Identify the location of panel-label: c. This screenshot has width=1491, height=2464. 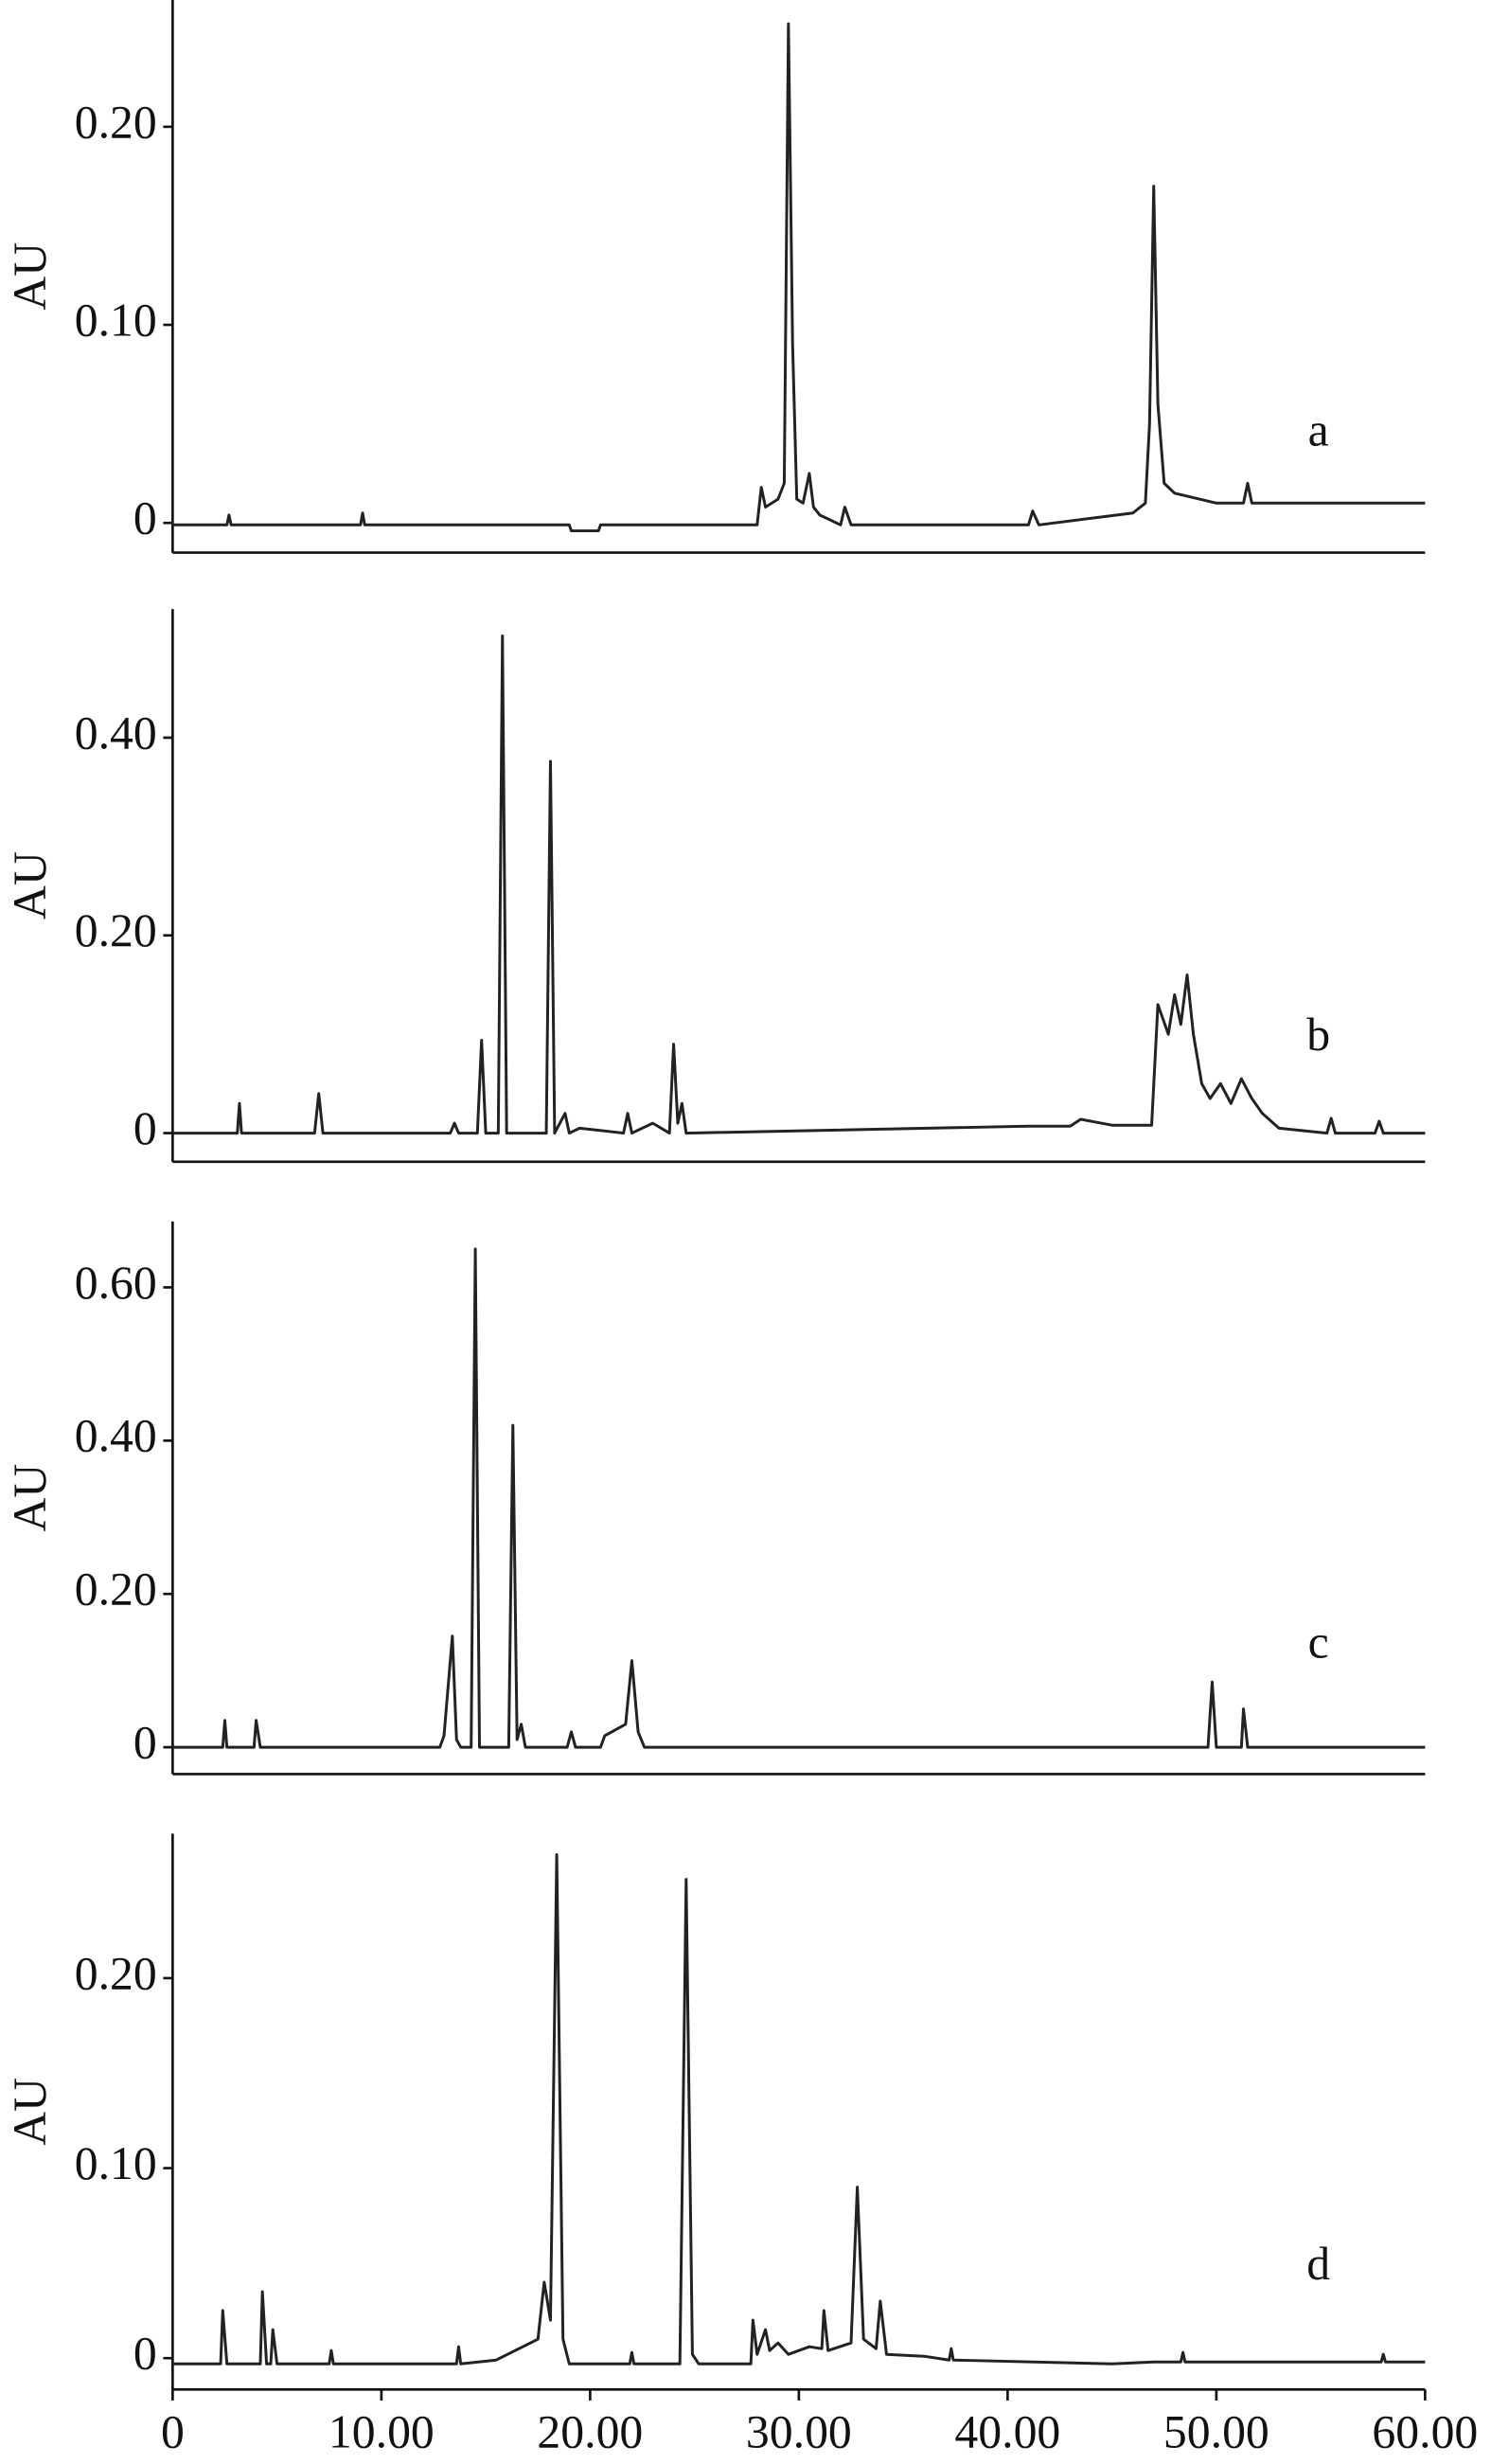
(1318, 1642).